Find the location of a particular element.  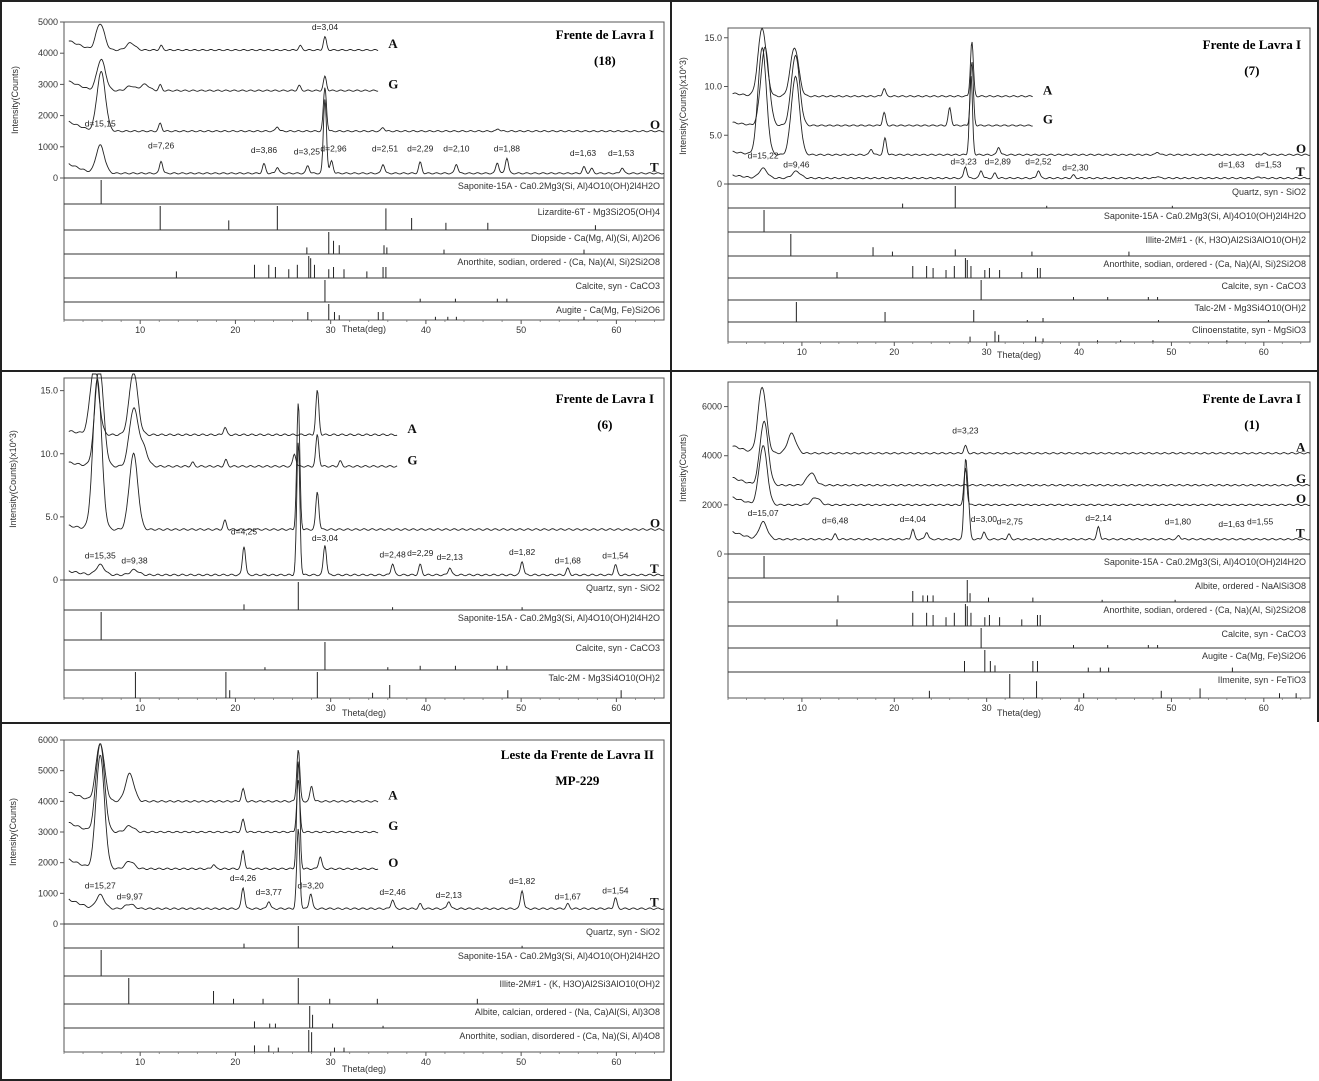

chart-title-block: Frente de Lavra I (18) is located at coordinates (605, 48).